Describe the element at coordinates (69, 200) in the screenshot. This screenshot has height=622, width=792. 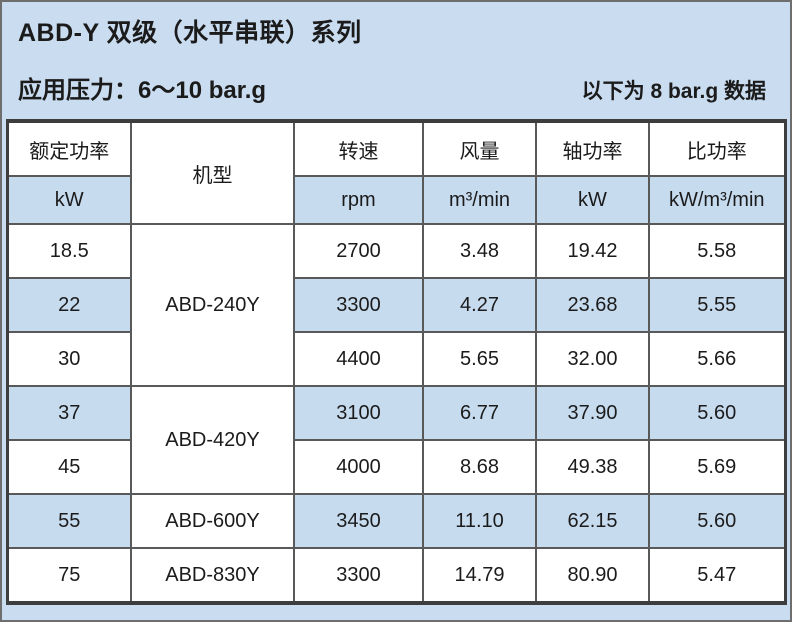
I see `unit-rated-power: kW` at that location.